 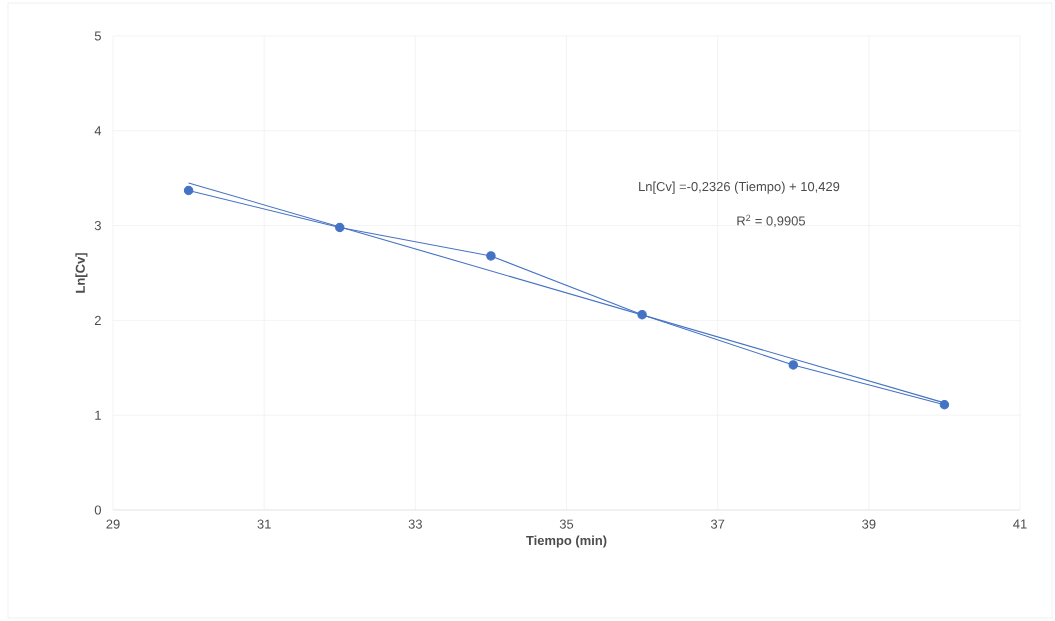 What do you see at coordinates (98, 131) in the screenshot?
I see `y-tick-label: 4` at bounding box center [98, 131].